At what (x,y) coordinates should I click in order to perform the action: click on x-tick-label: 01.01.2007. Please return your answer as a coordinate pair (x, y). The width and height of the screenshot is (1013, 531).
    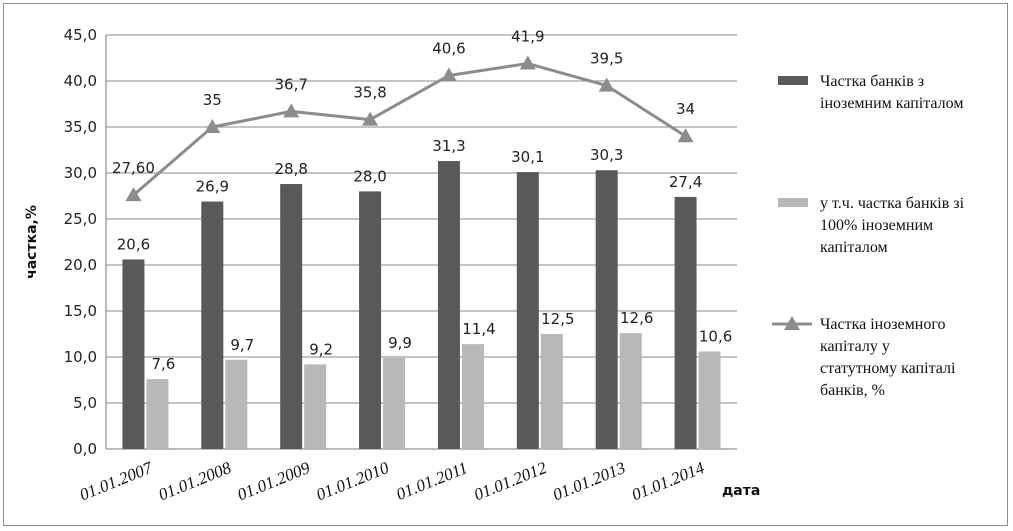
    Looking at the image, I should click on (116, 481).